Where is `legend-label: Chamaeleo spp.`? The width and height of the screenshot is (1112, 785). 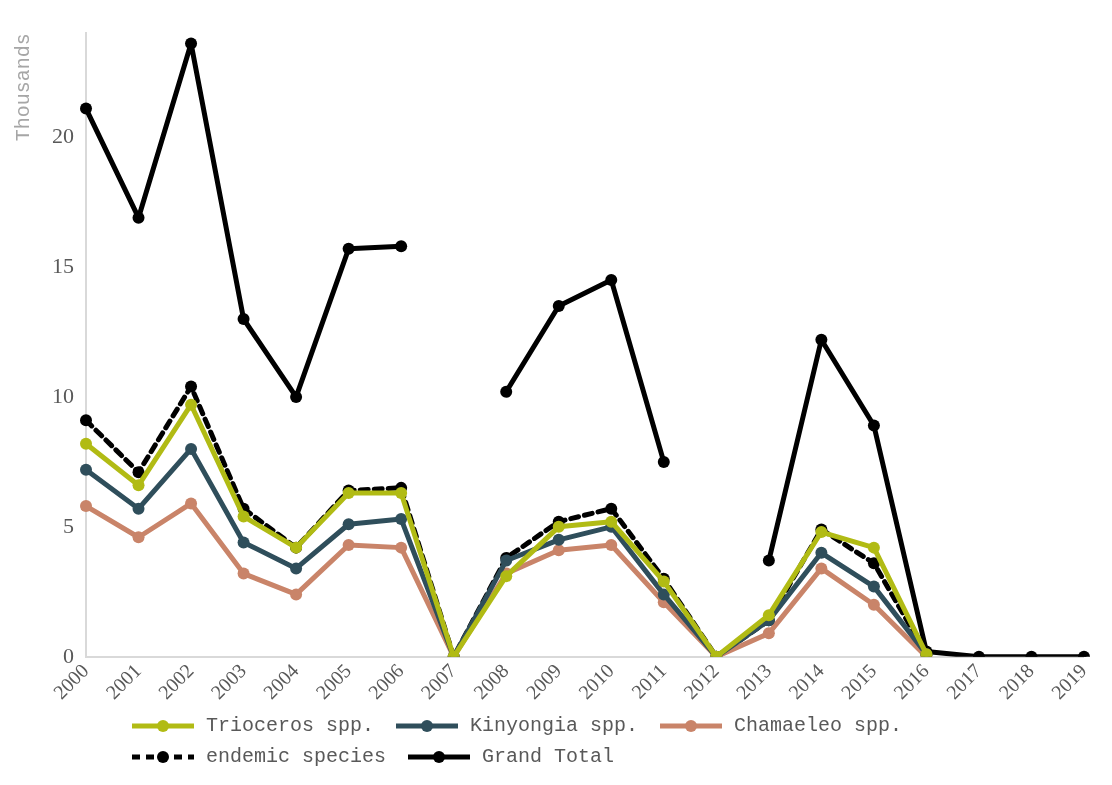
legend-label: Chamaeleo spp. is located at coordinates (818, 725).